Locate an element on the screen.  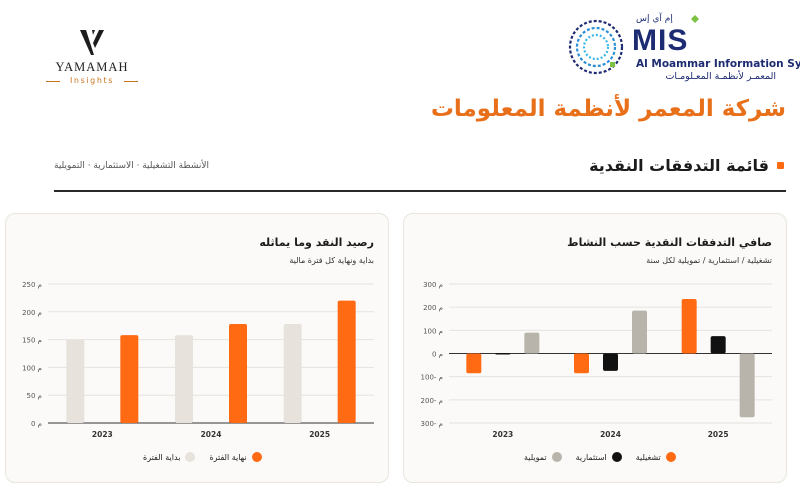
y-tick-label: 100- م is located at coordinates (432, 378).